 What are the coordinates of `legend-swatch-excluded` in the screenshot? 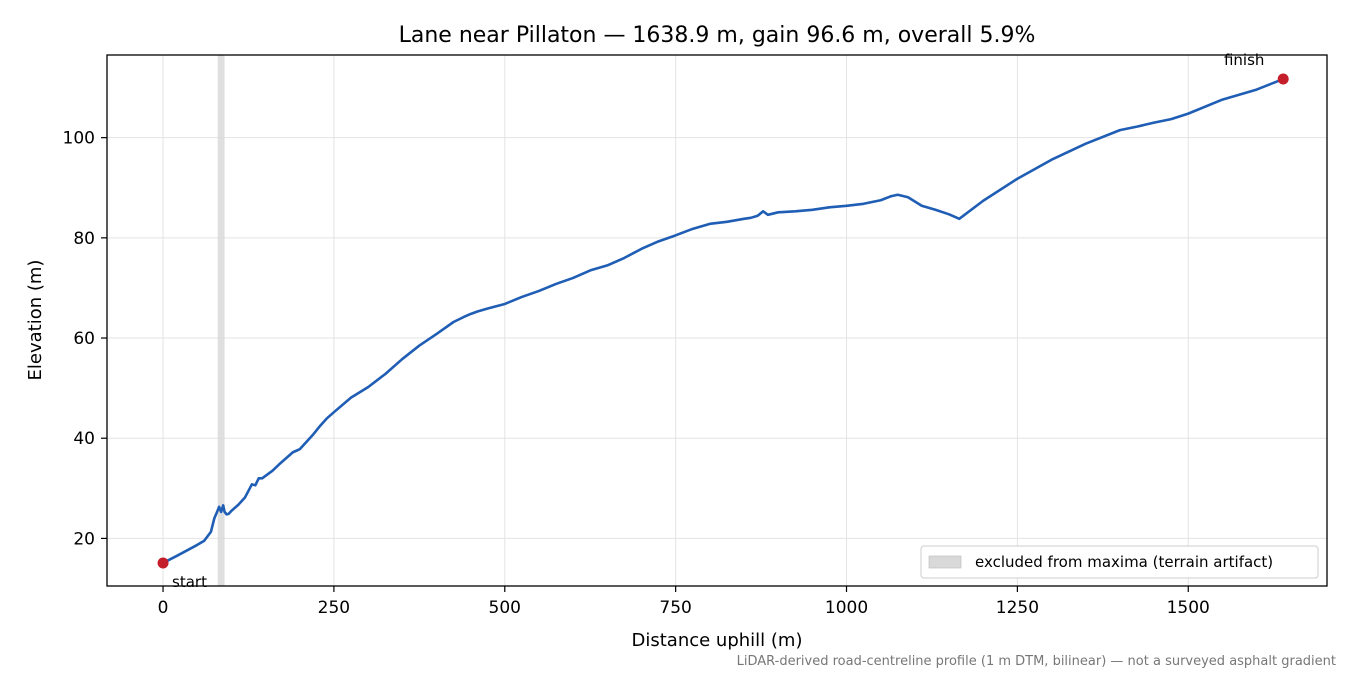 It's located at (945, 562).